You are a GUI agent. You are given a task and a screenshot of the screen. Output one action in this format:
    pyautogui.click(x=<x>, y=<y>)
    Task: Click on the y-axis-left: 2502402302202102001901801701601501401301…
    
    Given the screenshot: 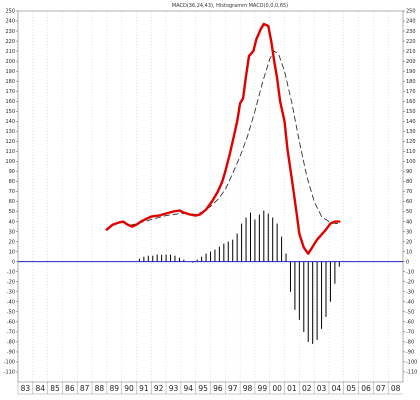 What is the action you would take?
    pyautogui.click(x=11, y=192)
    